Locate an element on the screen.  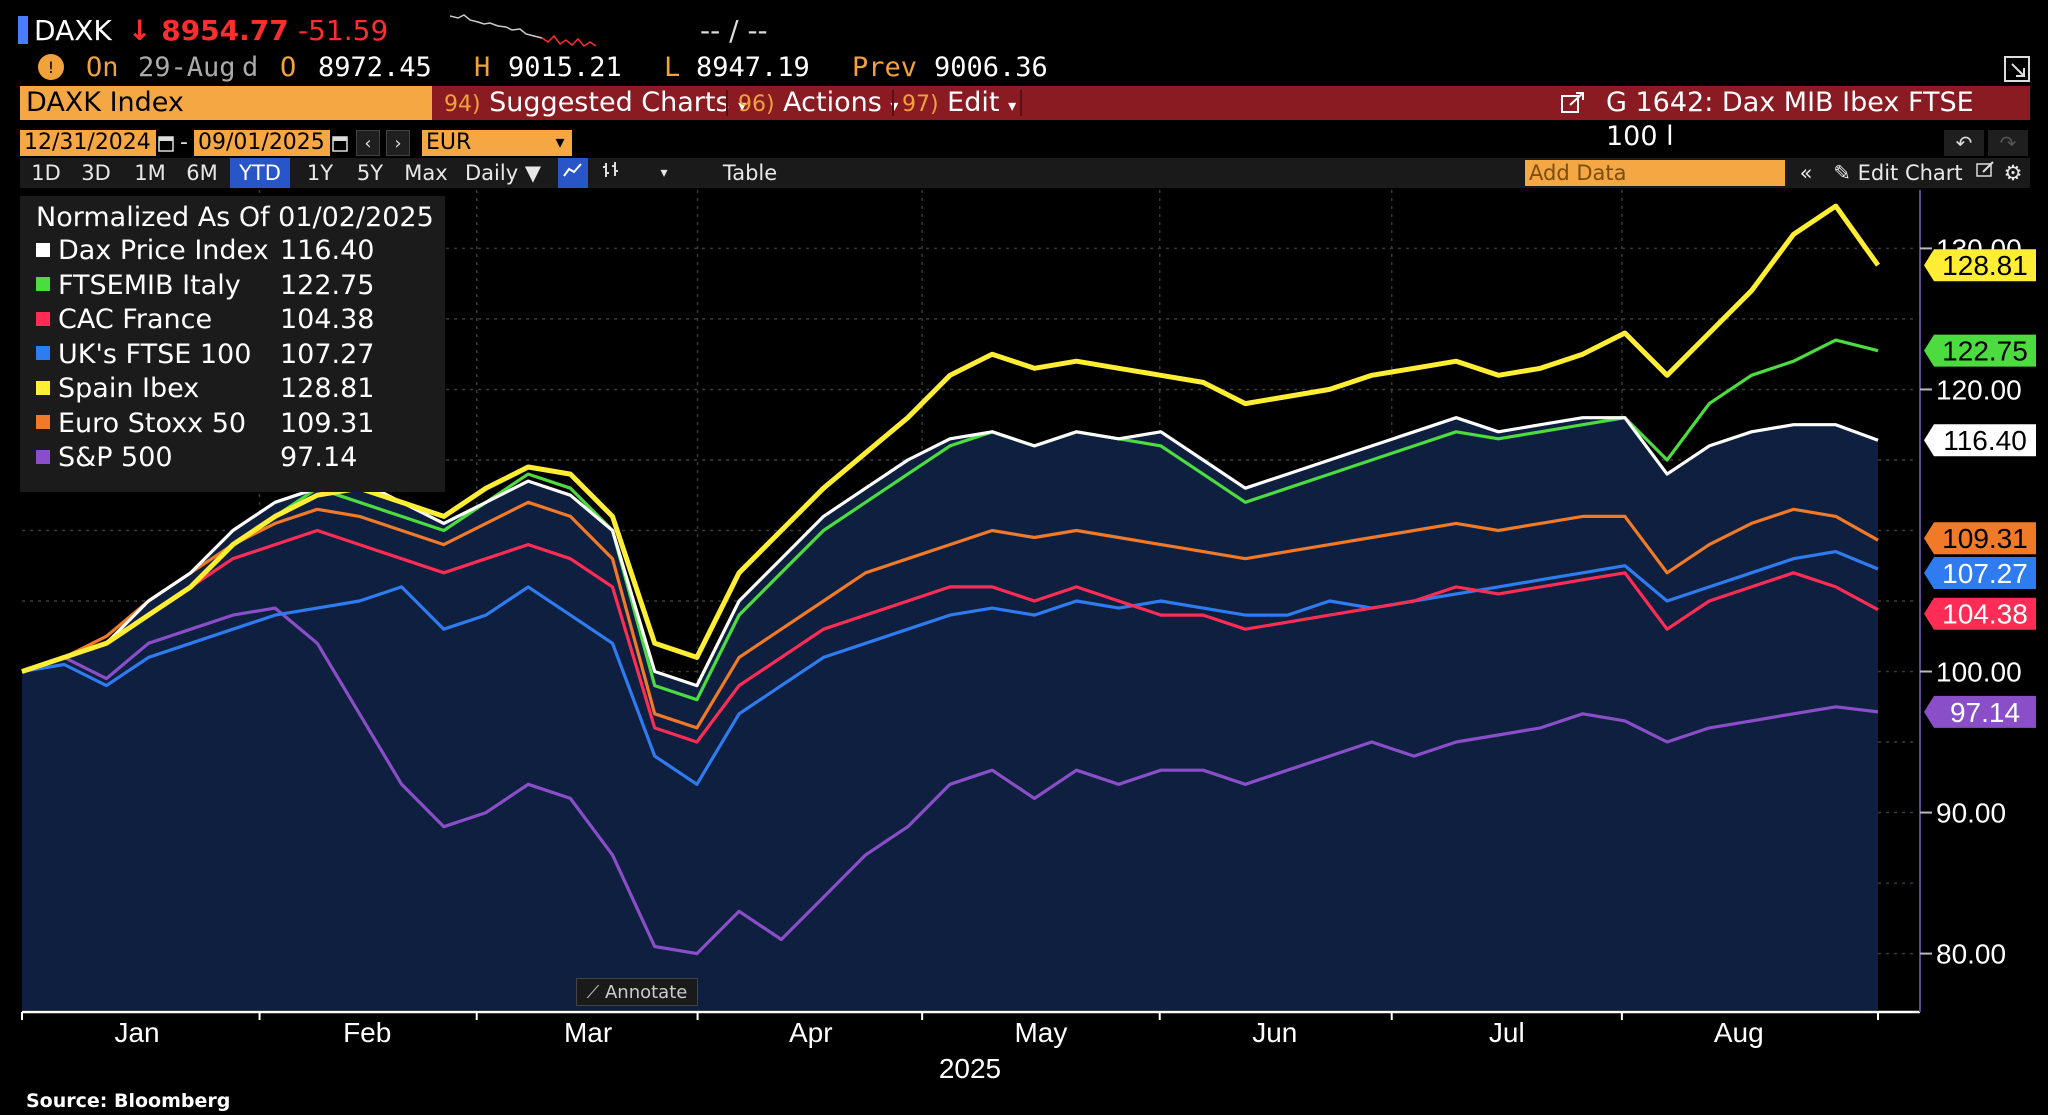
range-1d: 1D is located at coordinates (46, 173).